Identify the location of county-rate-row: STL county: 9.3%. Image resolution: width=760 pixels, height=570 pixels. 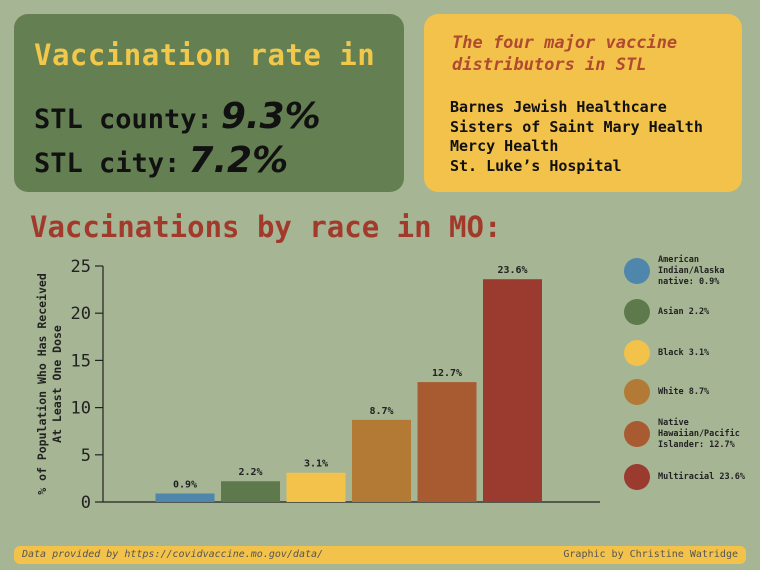
(177, 116).